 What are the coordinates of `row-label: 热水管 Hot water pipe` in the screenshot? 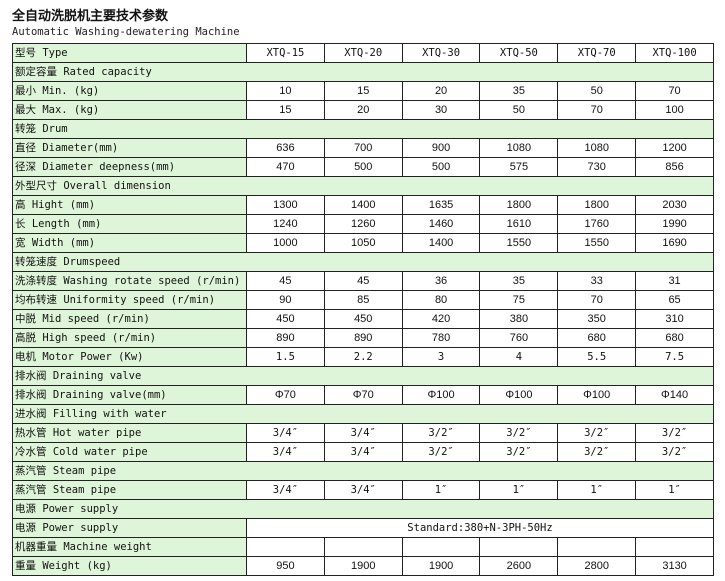 It's located at (129, 433).